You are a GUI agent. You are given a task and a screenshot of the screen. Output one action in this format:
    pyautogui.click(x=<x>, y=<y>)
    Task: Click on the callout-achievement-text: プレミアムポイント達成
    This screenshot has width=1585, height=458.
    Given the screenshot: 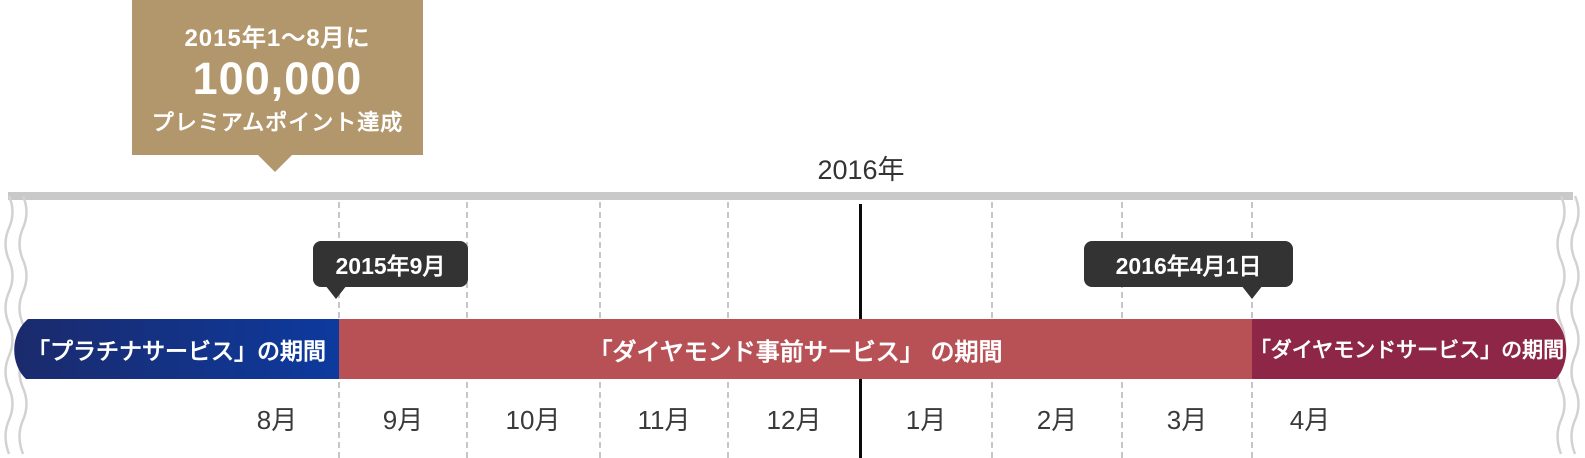 What is the action you would take?
    pyautogui.click(x=277, y=122)
    